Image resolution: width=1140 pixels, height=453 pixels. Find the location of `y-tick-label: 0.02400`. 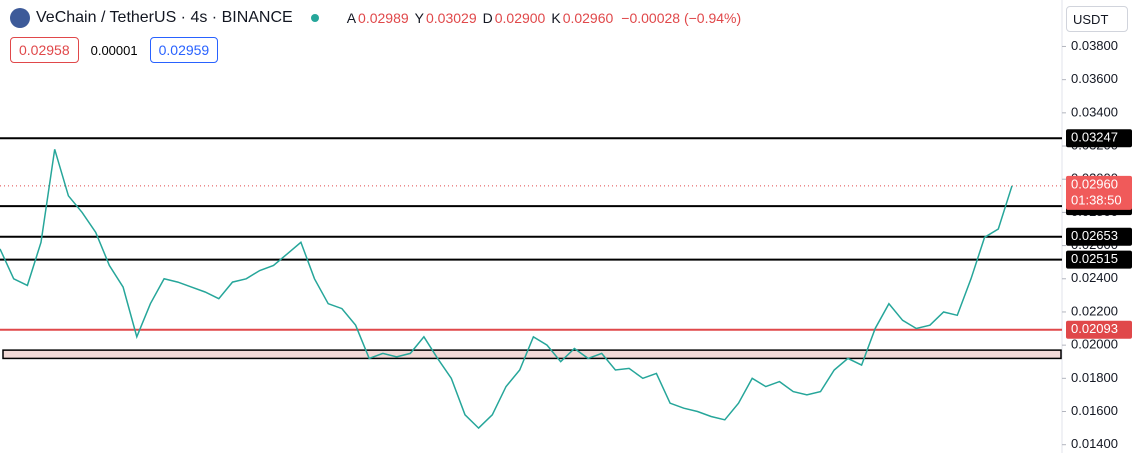

y-tick-label: 0.02400 is located at coordinates (1094, 277).